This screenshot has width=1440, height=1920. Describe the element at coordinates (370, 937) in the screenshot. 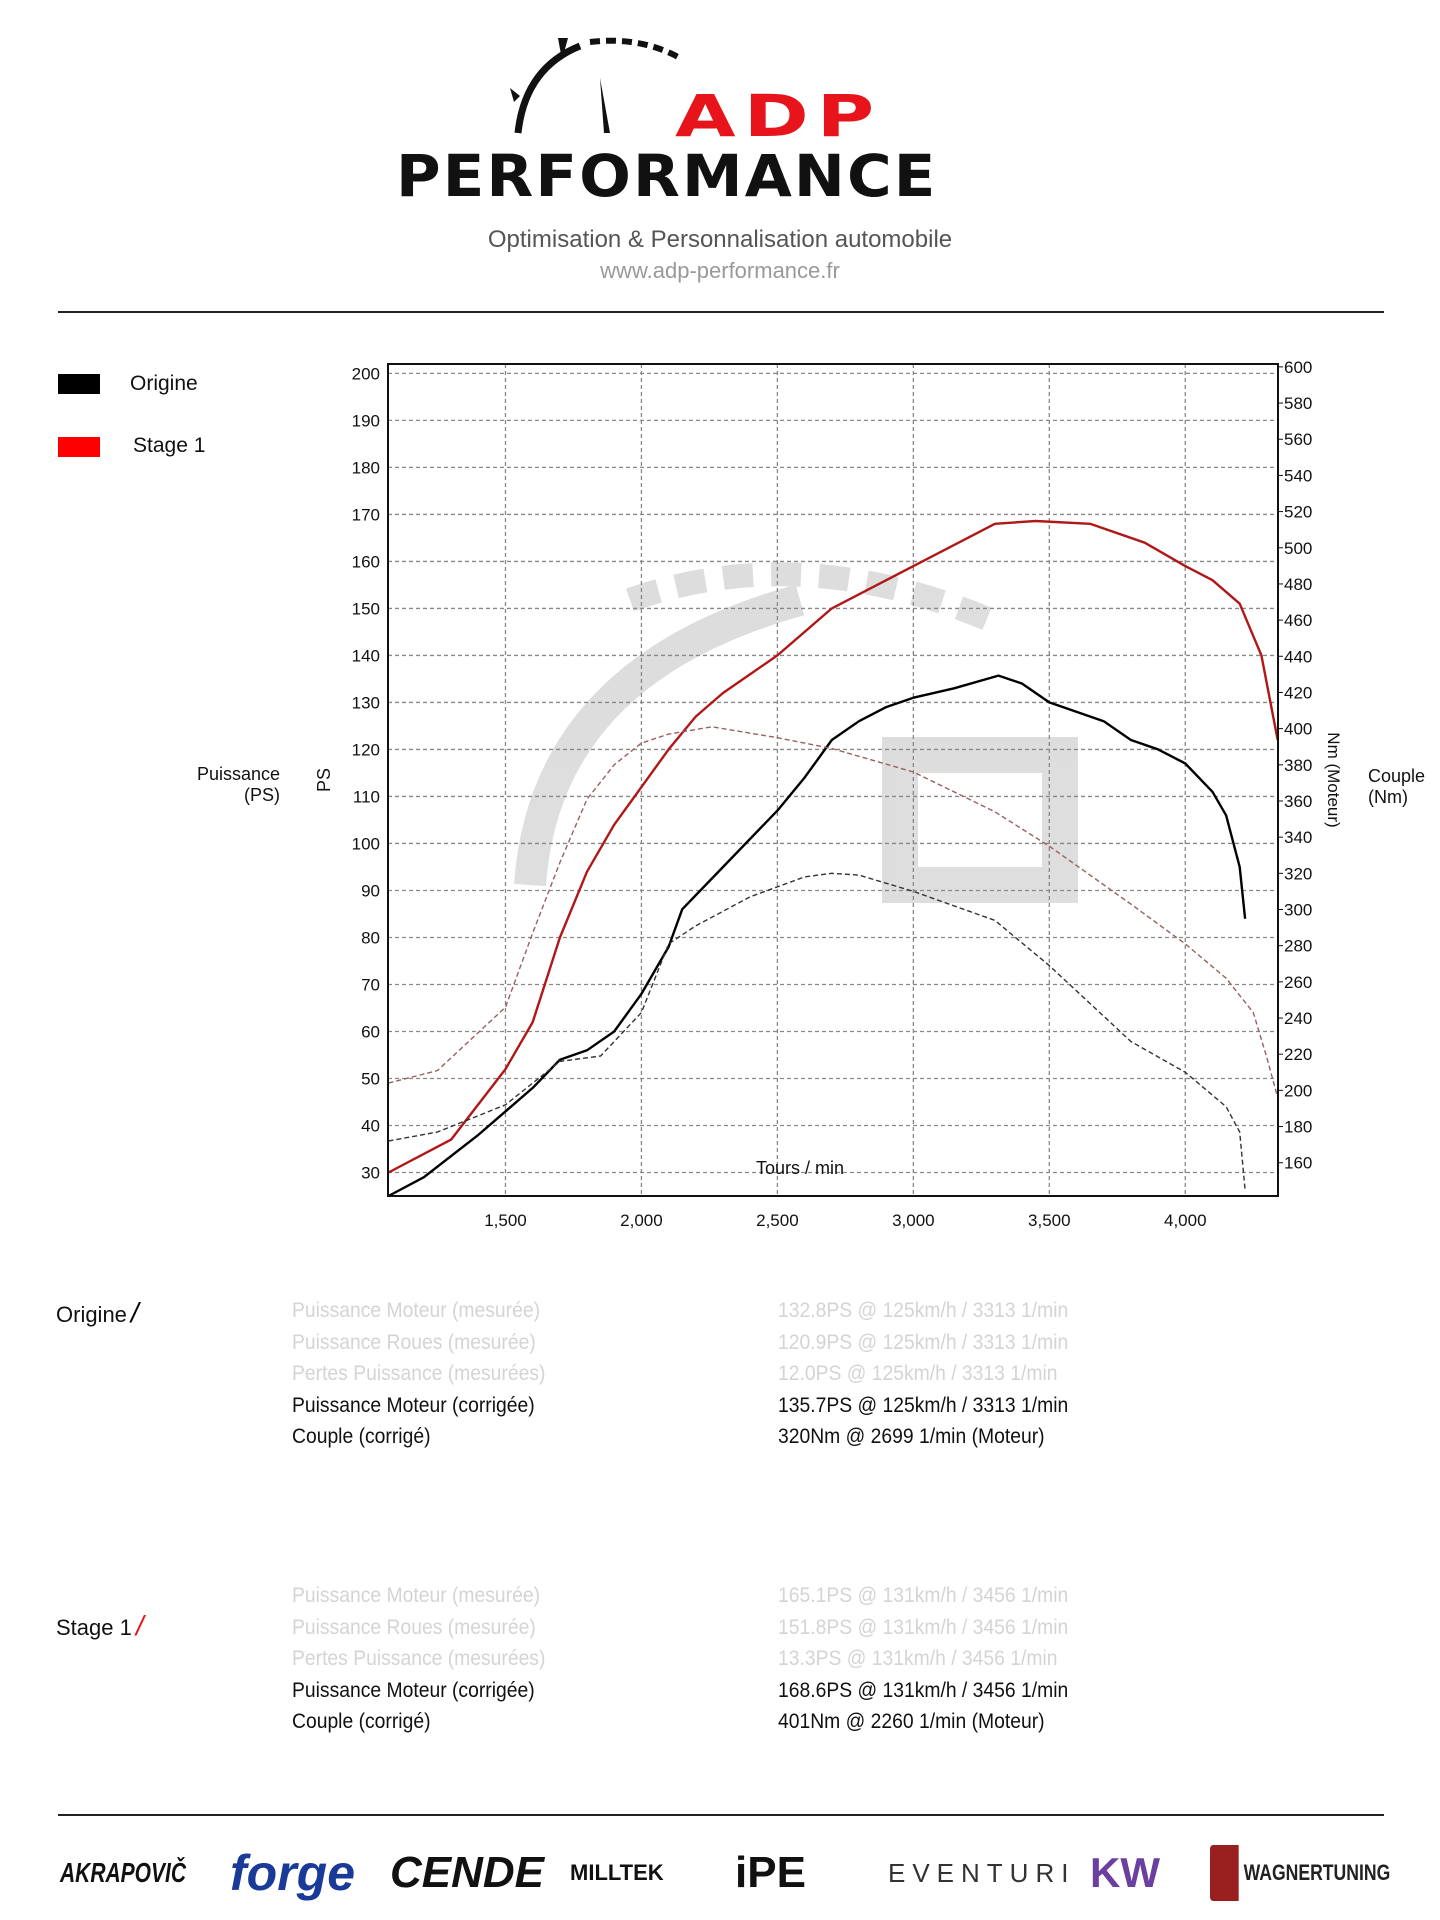

I see `y-tick-label: 80` at that location.